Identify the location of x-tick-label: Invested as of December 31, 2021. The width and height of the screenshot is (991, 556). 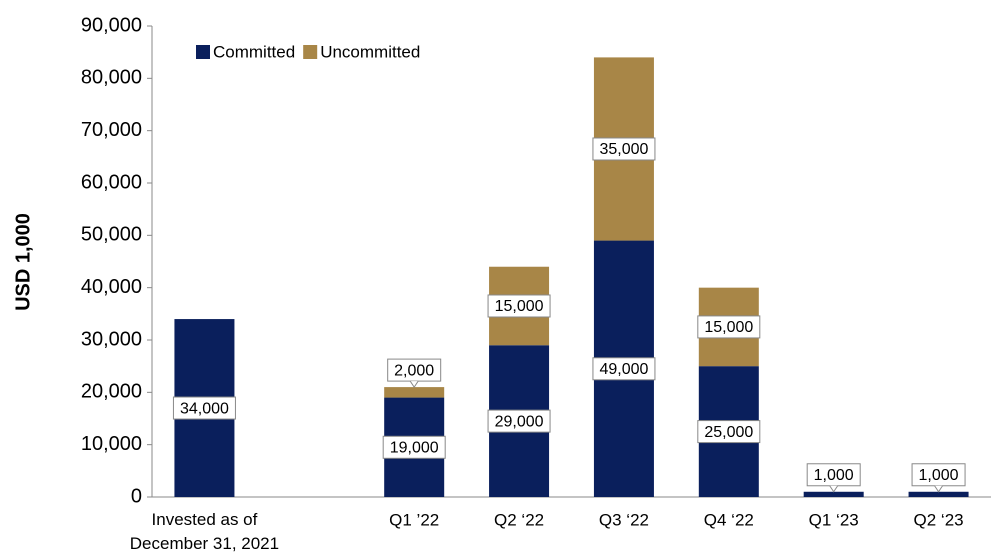
(204, 531).